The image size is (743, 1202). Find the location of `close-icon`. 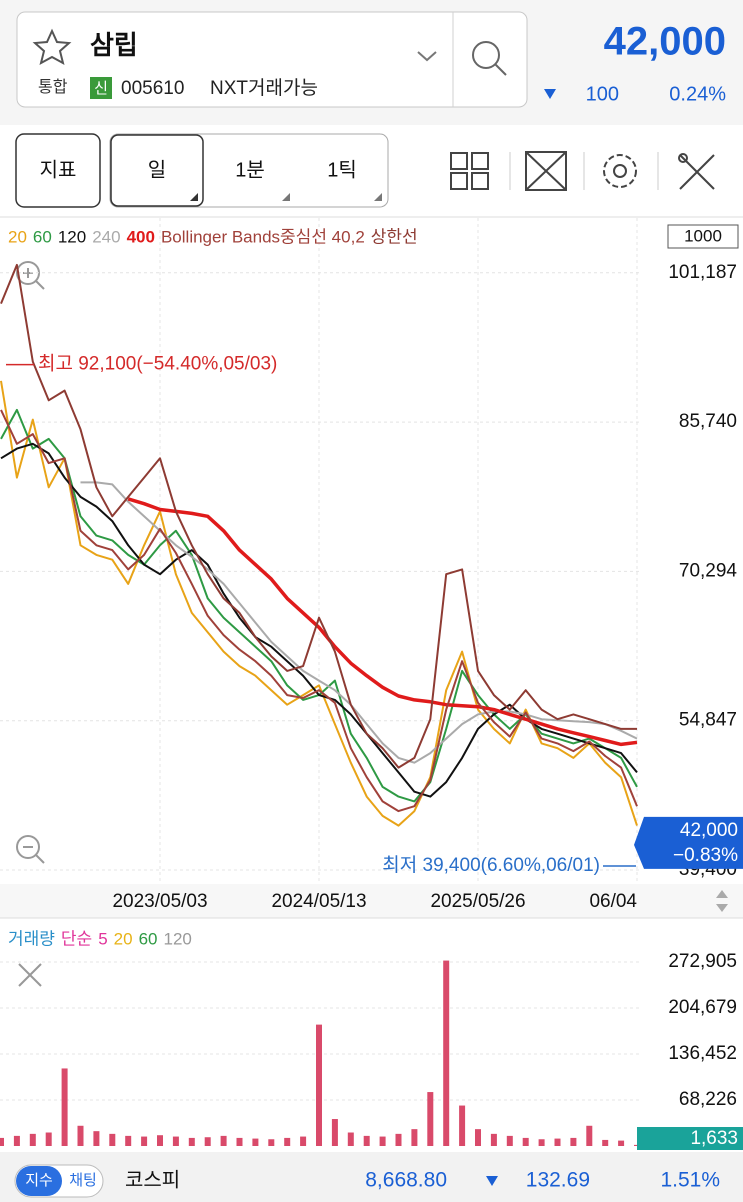

close-icon is located at coordinates (30, 975).